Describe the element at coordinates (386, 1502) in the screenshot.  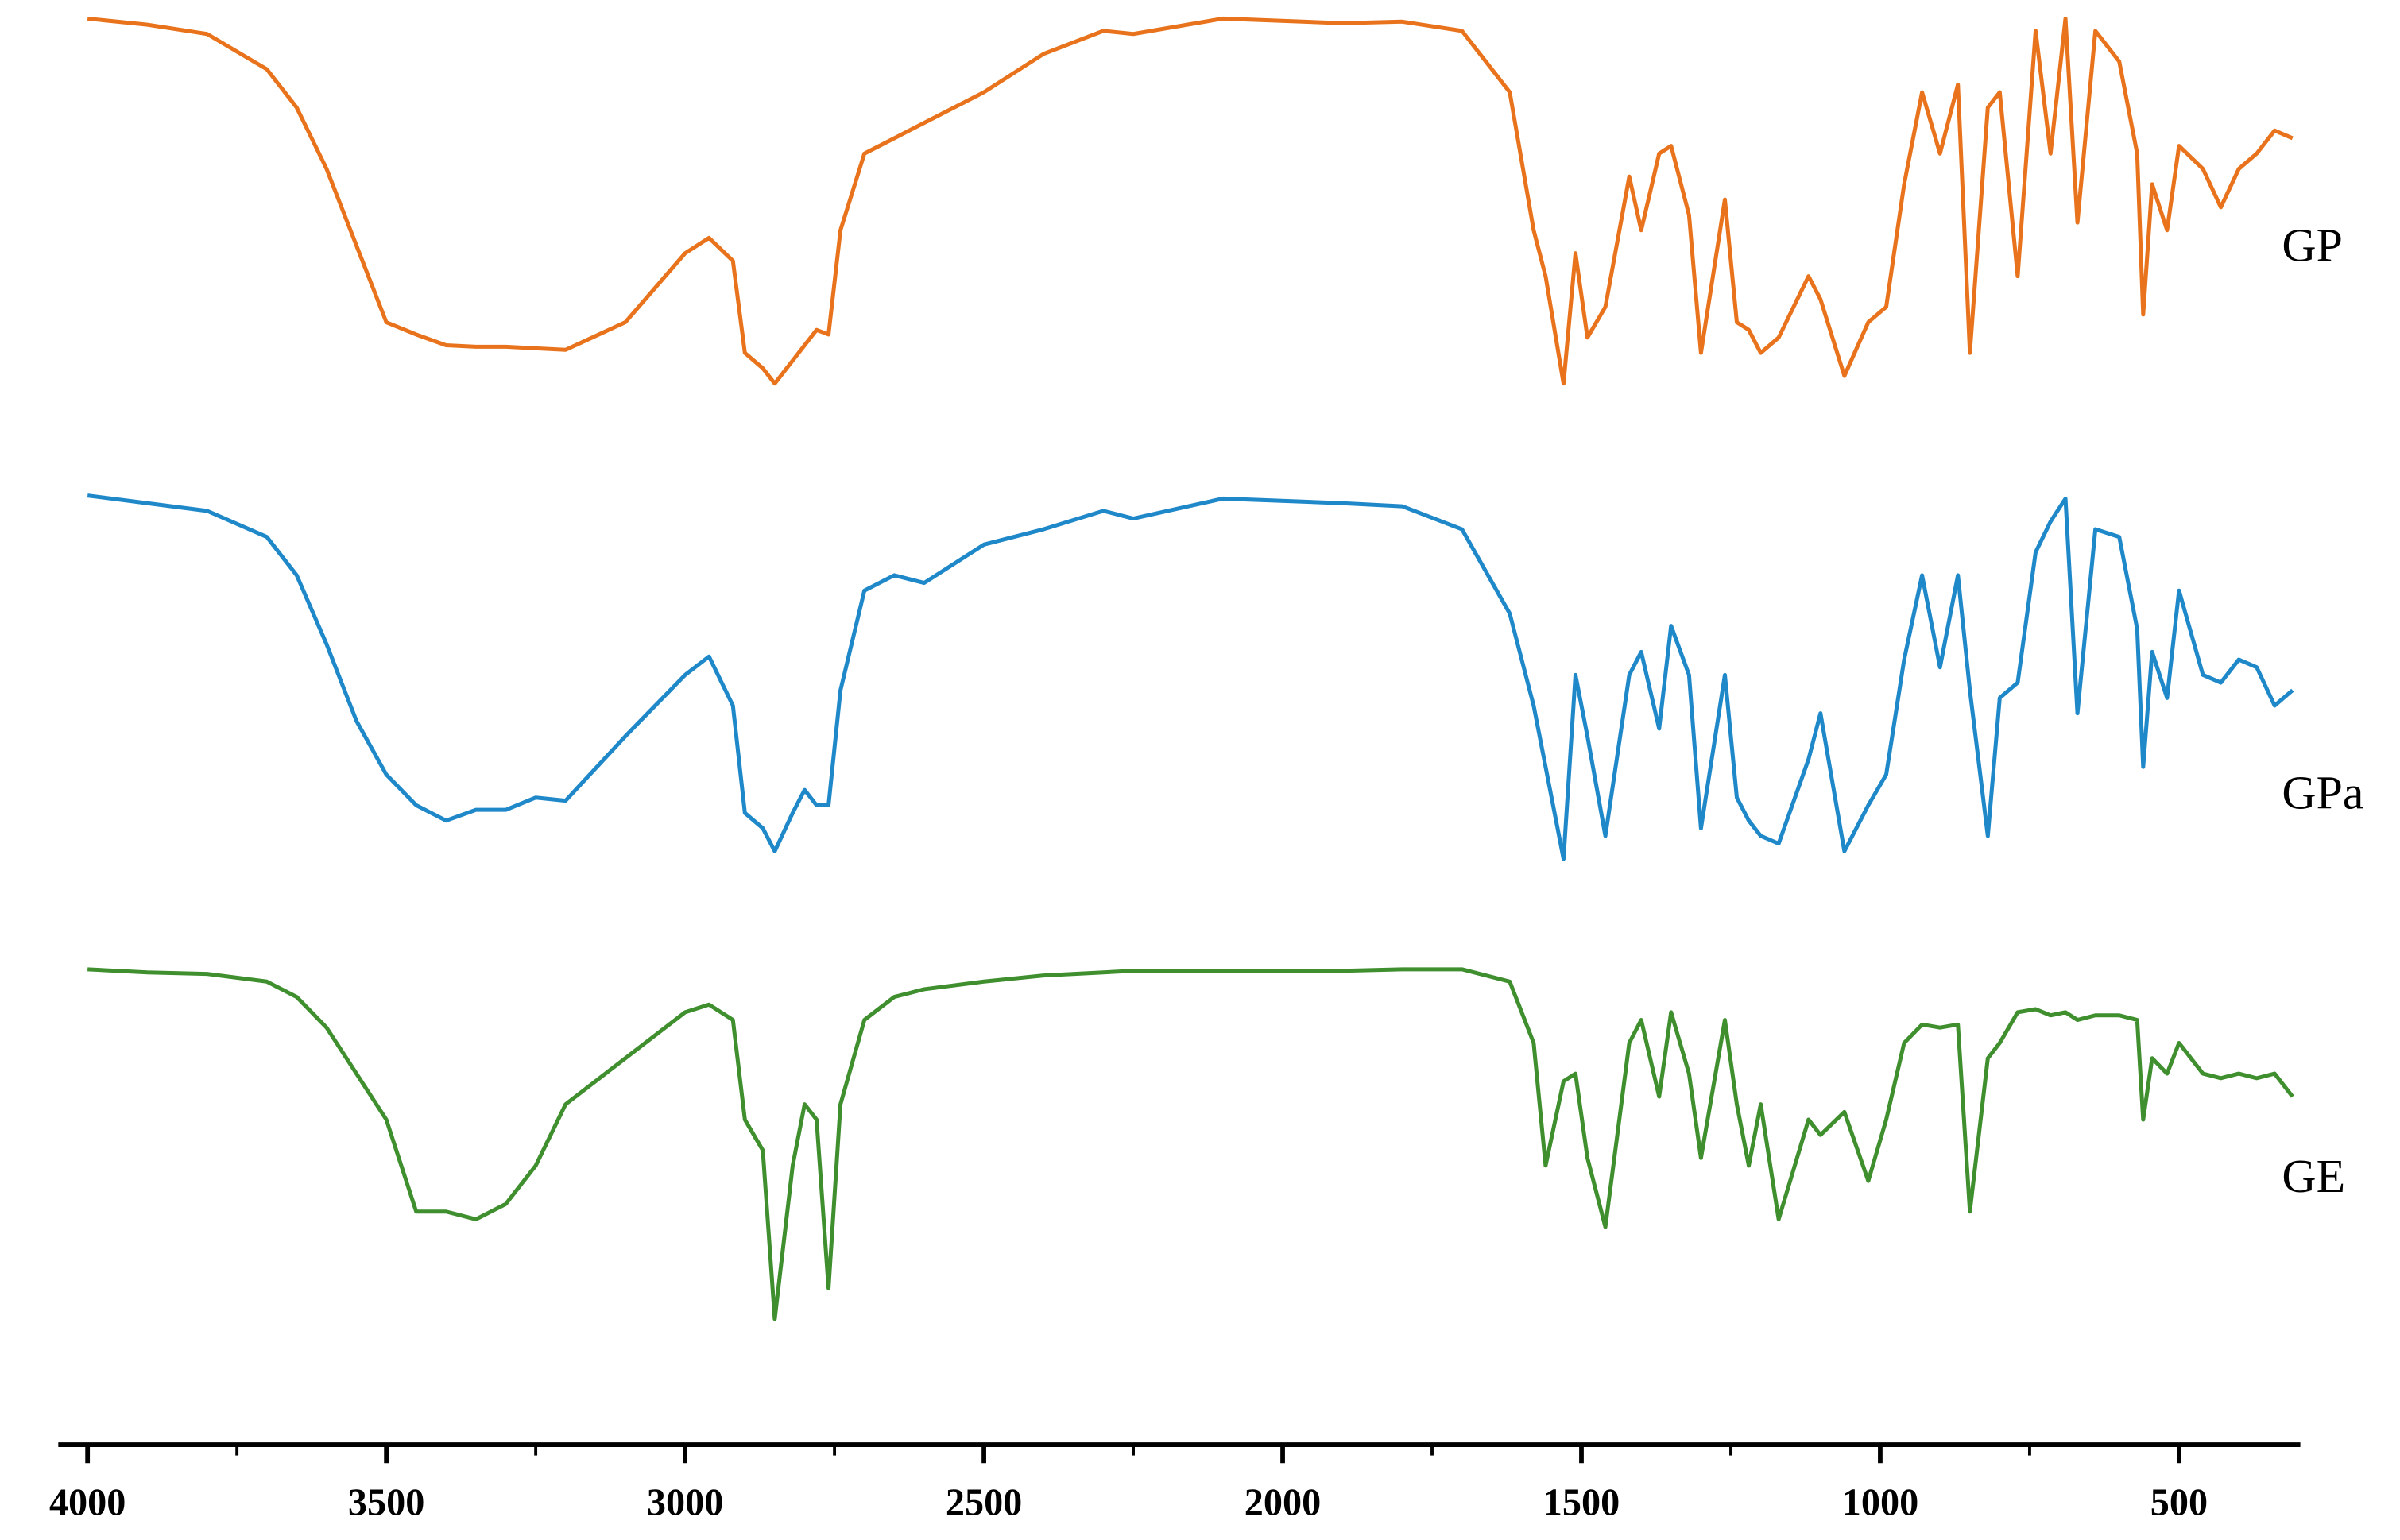
I see `x-tick-label: 3500` at that location.